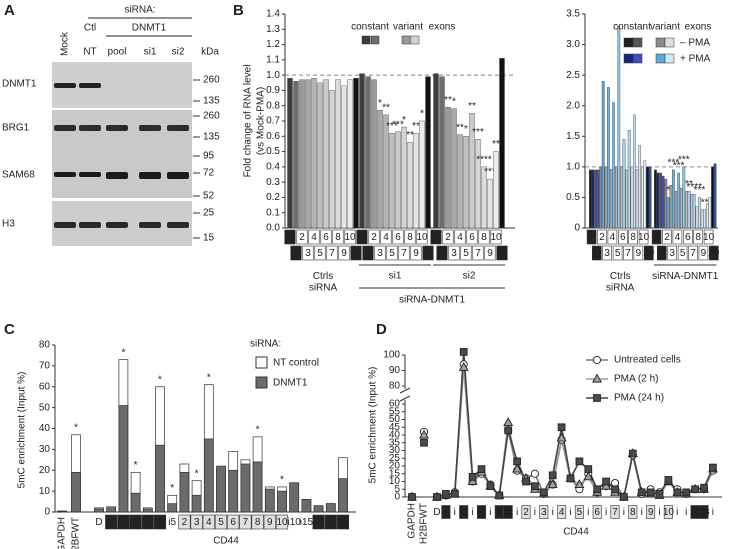  I want to click on y-tick-label: 25, so click(395, 458).